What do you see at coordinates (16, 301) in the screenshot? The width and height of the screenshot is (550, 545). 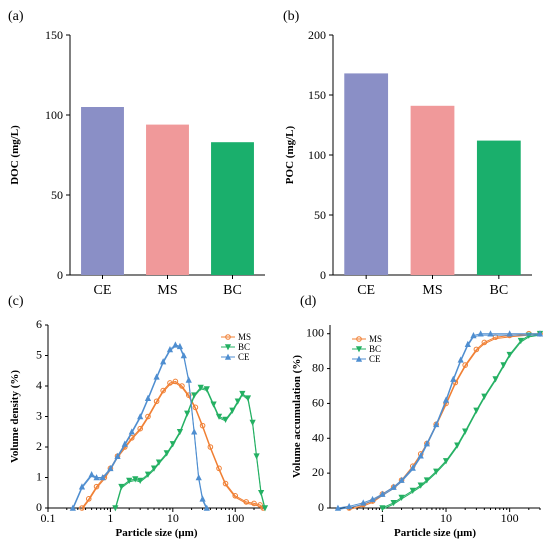 I see `panel-label: (c)` at bounding box center [16, 301].